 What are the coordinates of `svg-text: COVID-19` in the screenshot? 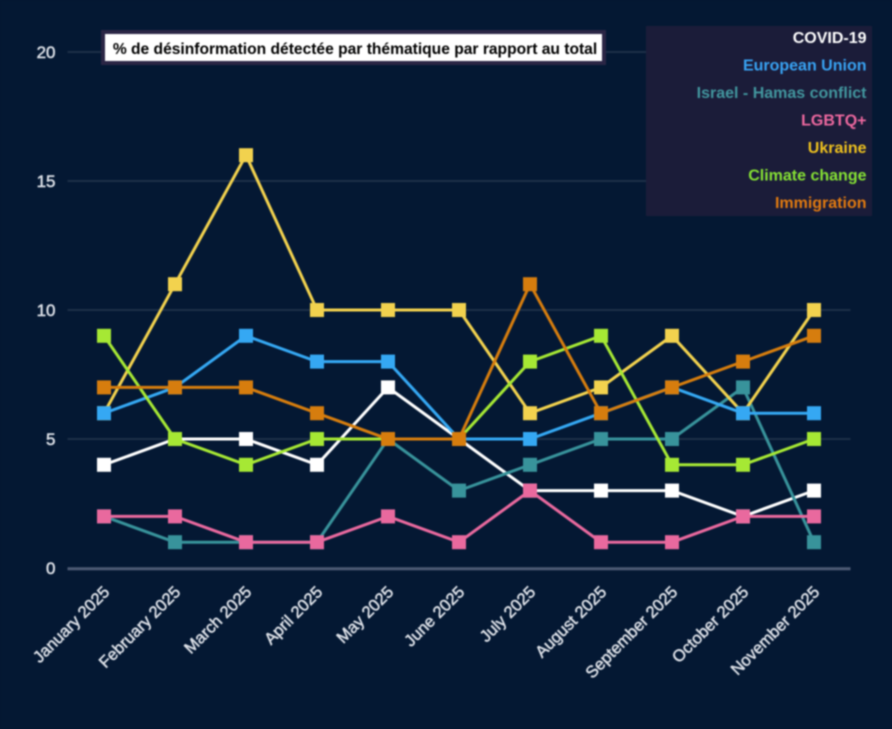 It's located at (830, 38).